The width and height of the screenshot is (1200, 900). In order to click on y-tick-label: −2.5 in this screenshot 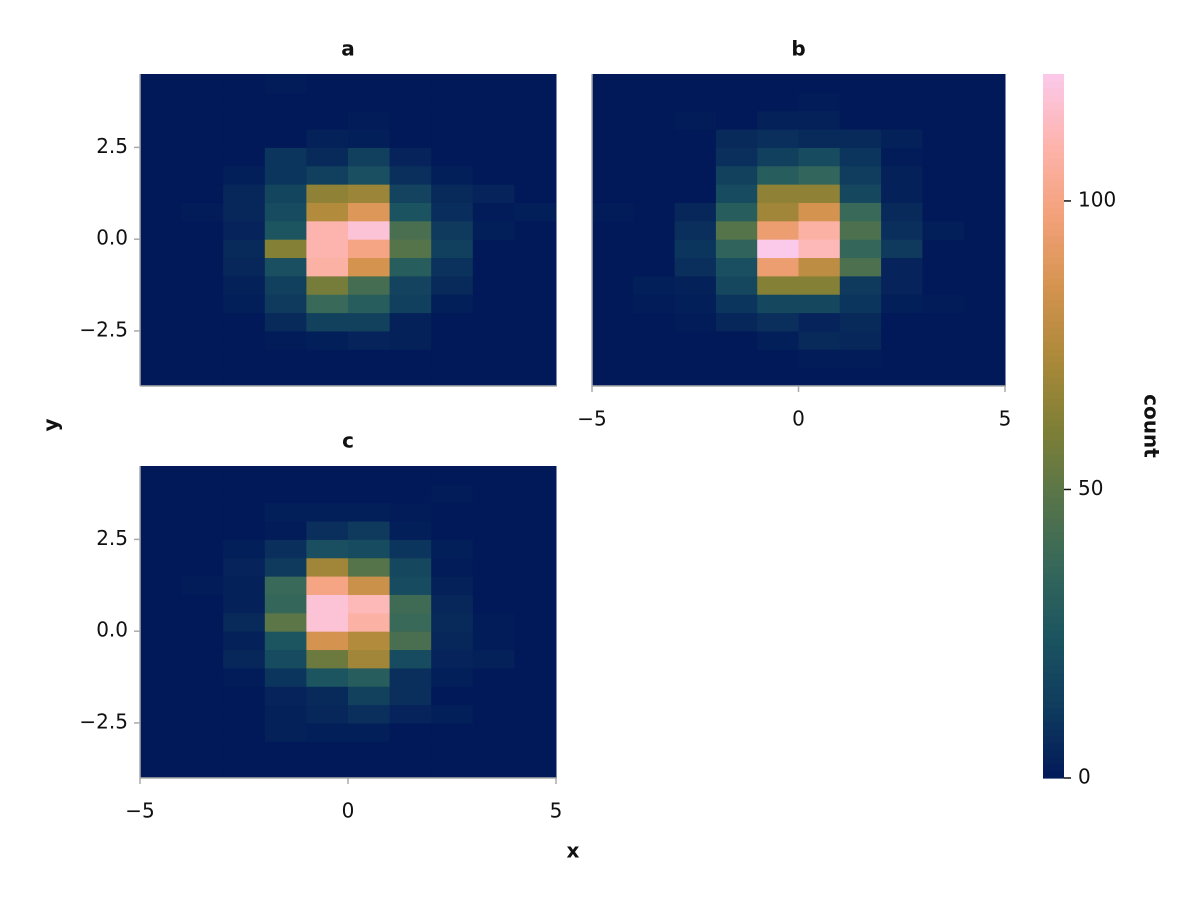, I will do `click(103, 329)`.